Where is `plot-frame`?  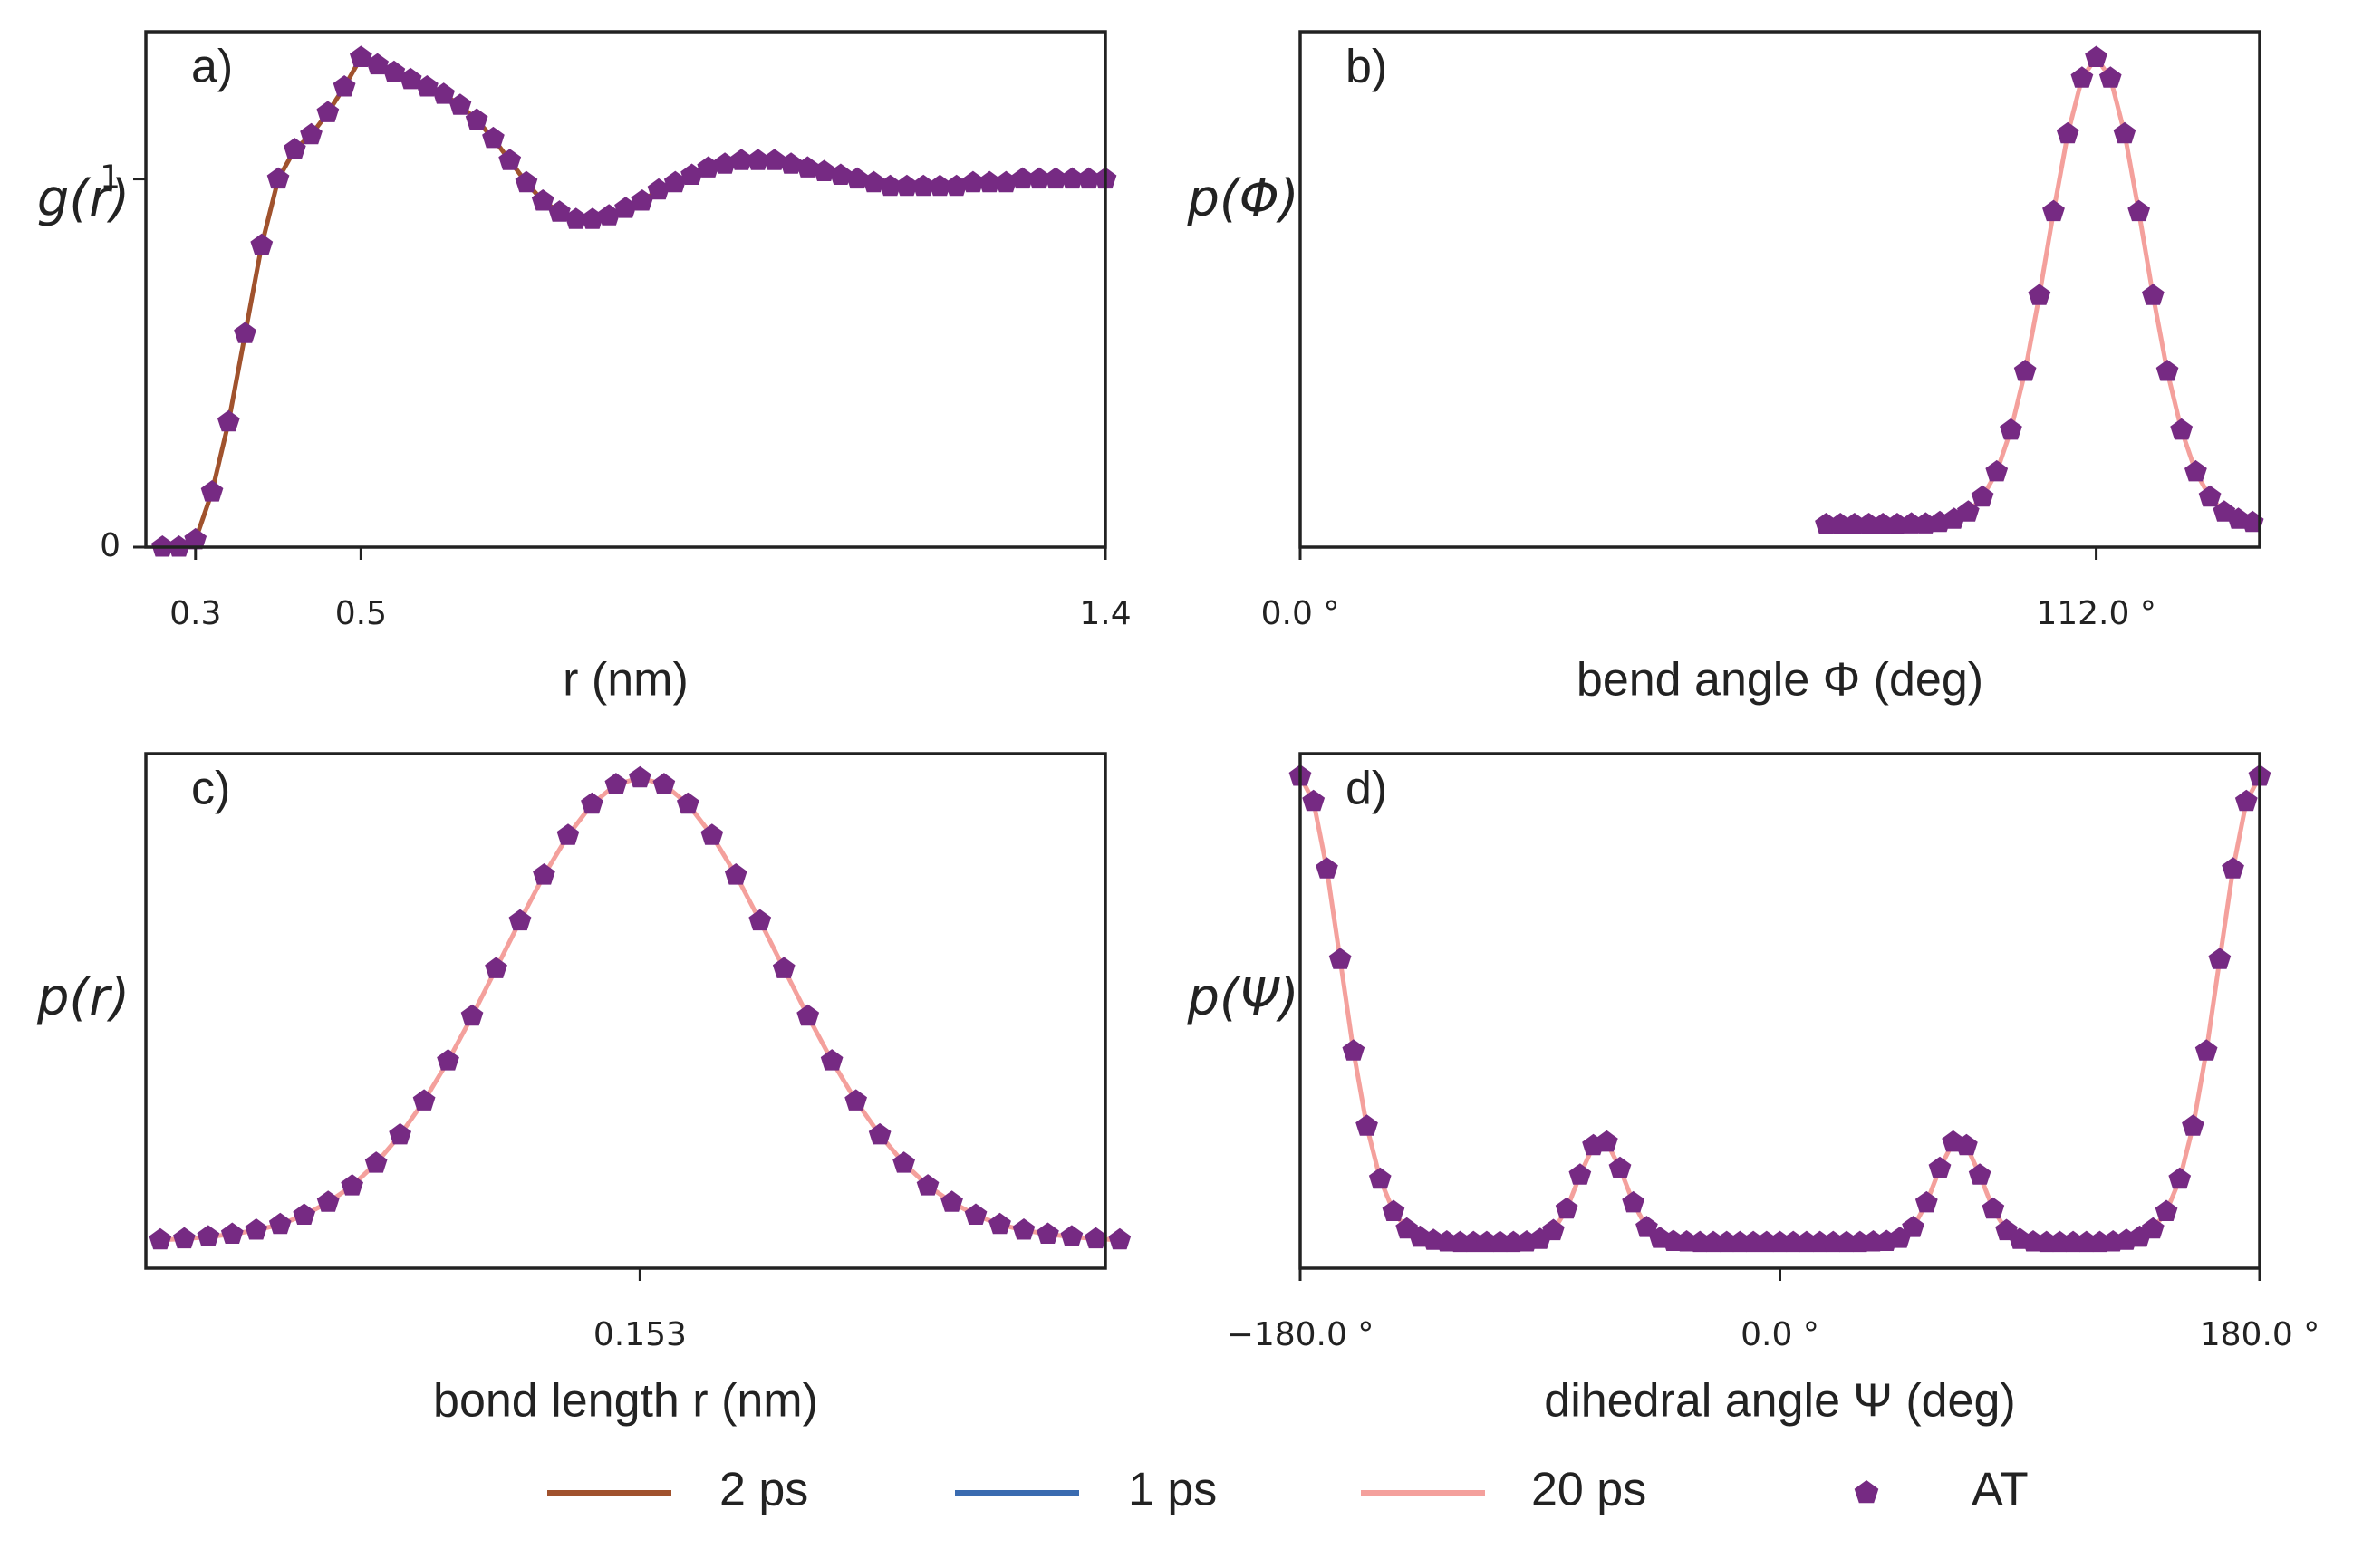
plot-frame is located at coordinates (1780, 1011).